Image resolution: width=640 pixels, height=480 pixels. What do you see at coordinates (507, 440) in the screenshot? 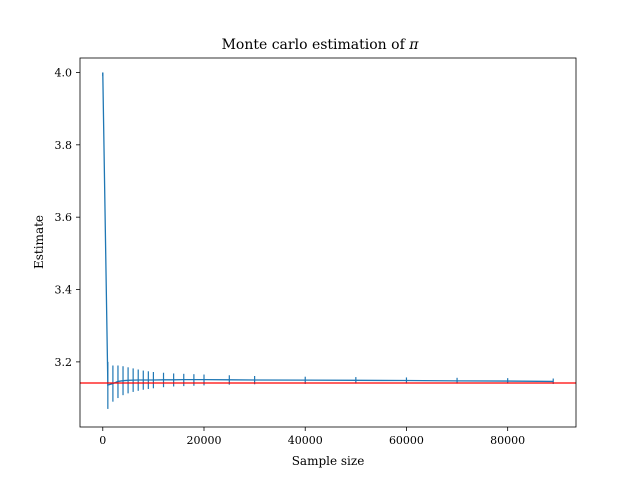
I see `x-tick-label: 80000` at bounding box center [507, 440].